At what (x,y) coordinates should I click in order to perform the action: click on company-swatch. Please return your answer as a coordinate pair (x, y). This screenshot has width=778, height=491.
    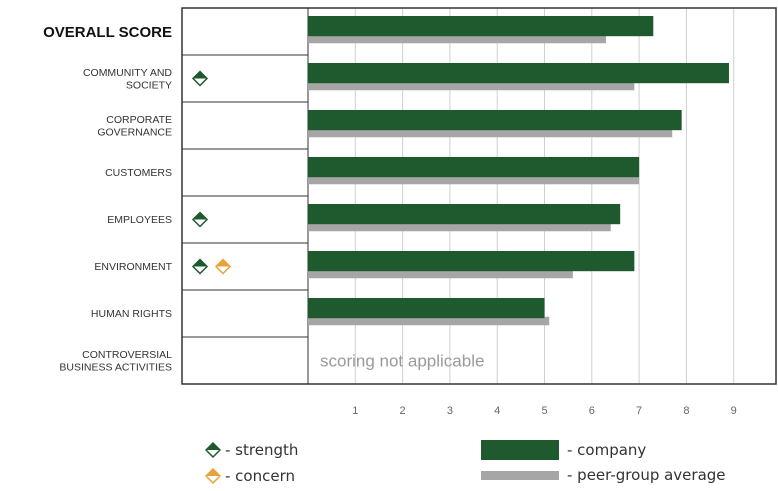
    Looking at the image, I should click on (520, 450).